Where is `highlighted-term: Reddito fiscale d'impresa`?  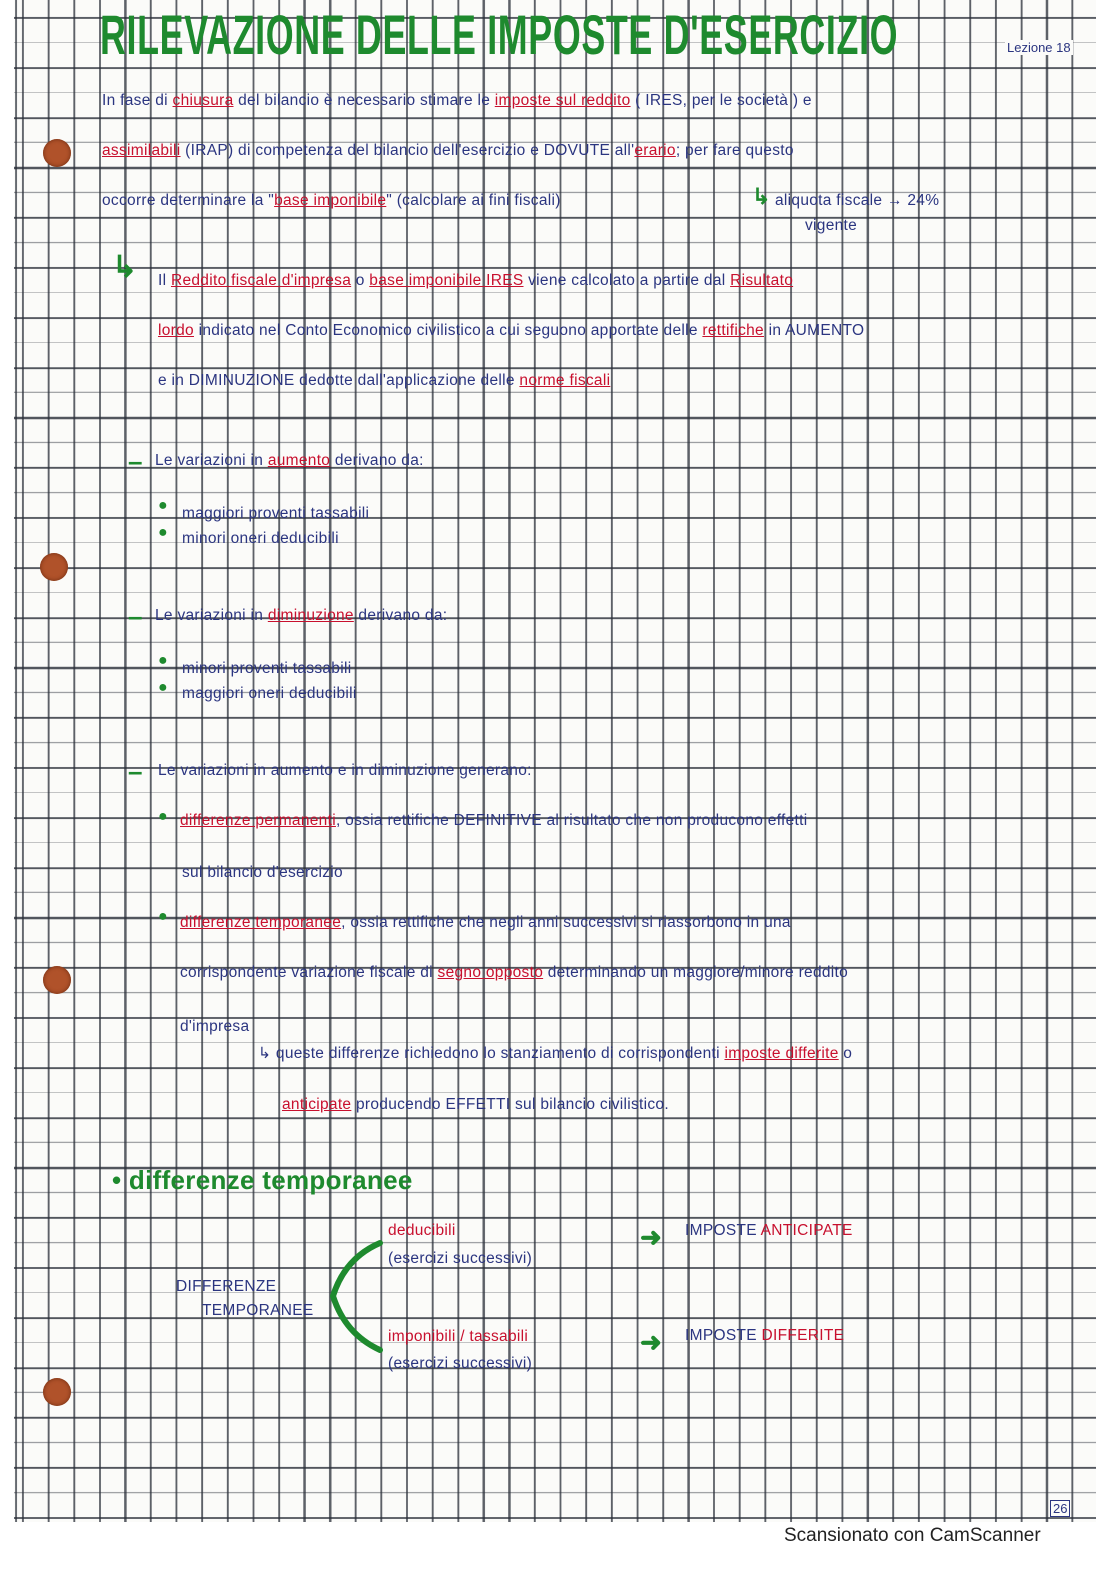
highlighted-term: Reddito fiscale d'impresa is located at coordinates (261, 280).